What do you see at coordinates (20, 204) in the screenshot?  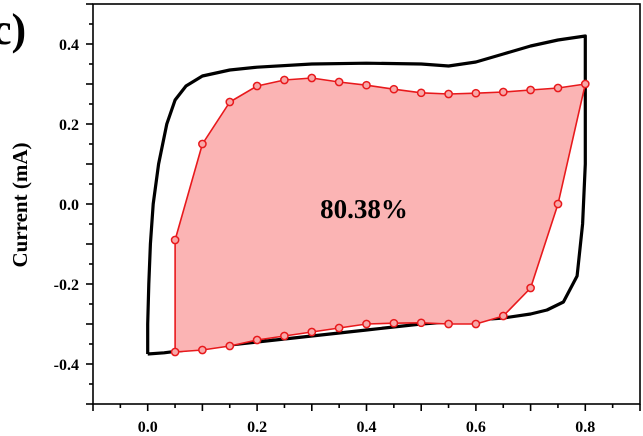 I see `y-axis-label: Current (mA)` at bounding box center [20, 204].